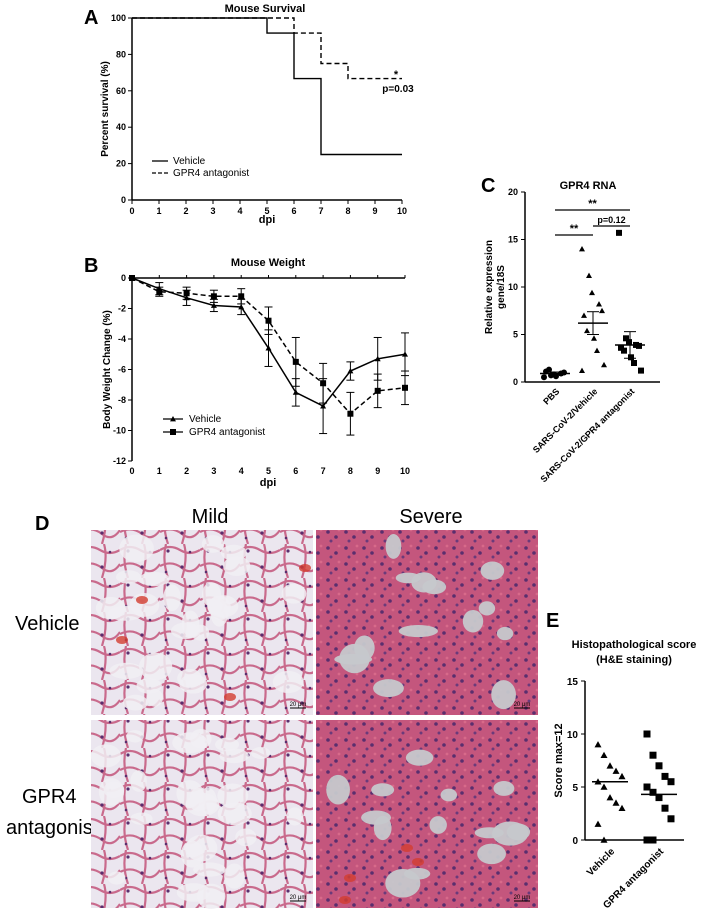  Describe the element at coordinates (611, 220) in the screenshot. I see `significance-label: p=0.12` at that location.